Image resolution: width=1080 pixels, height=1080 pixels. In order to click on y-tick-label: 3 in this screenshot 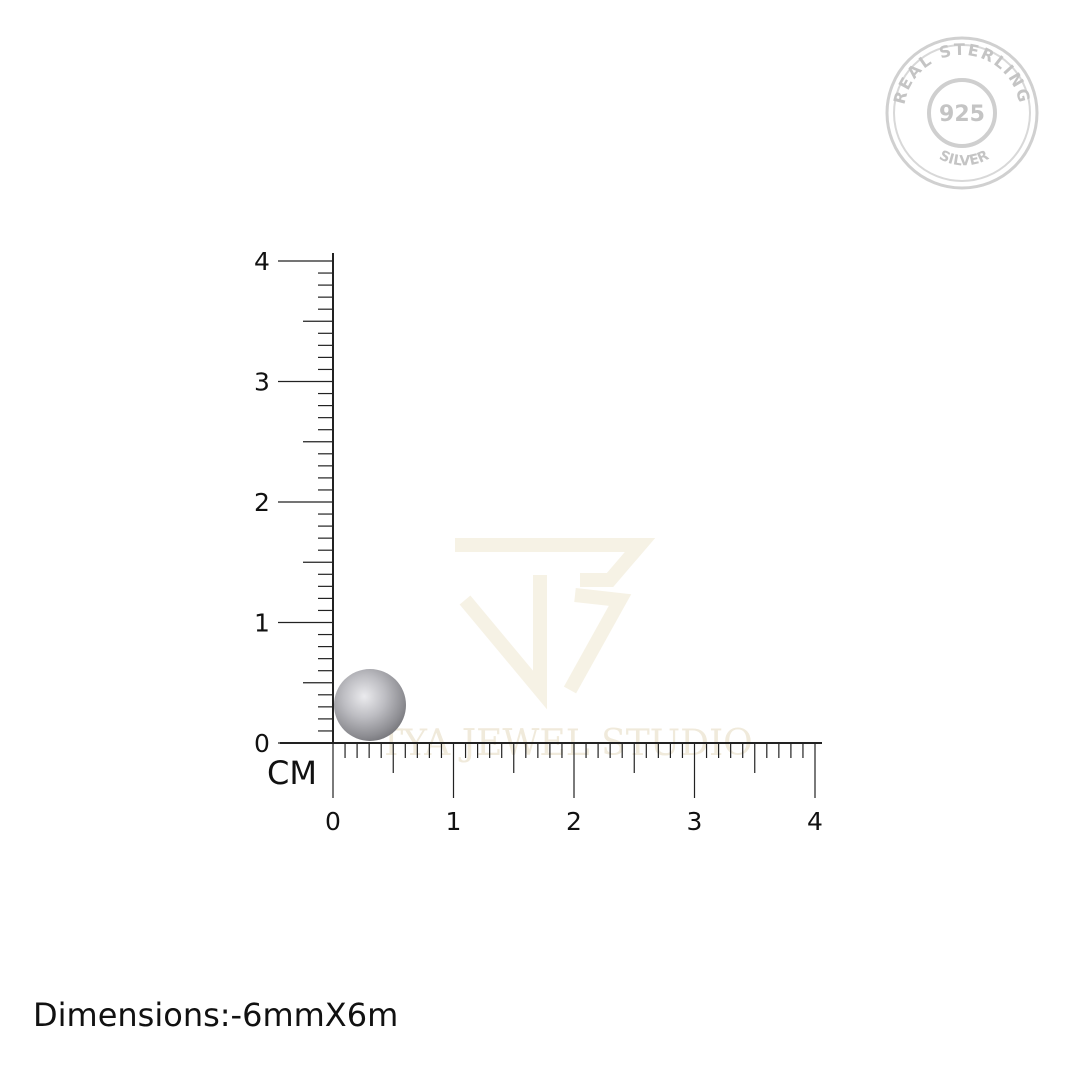, I will do `click(262, 382)`.